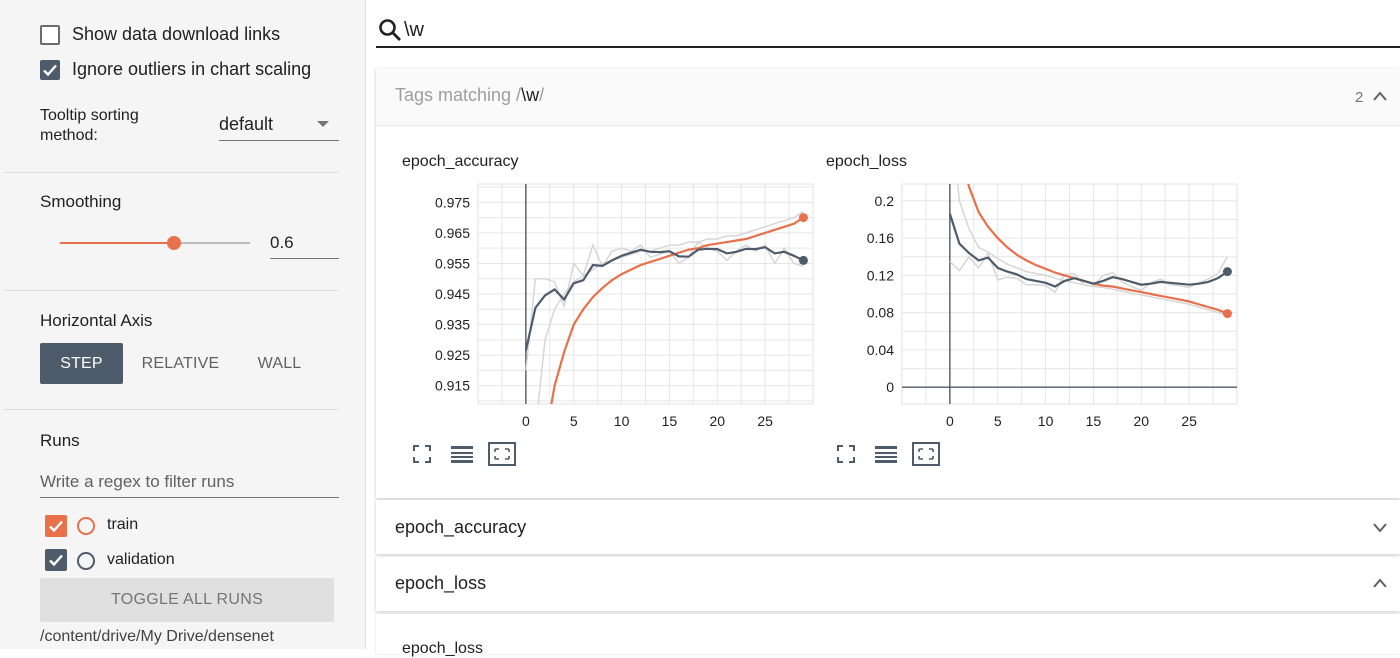 Image resolution: width=1400 pixels, height=658 pixels. I want to click on y-tick-label: 0.925, so click(452, 355).